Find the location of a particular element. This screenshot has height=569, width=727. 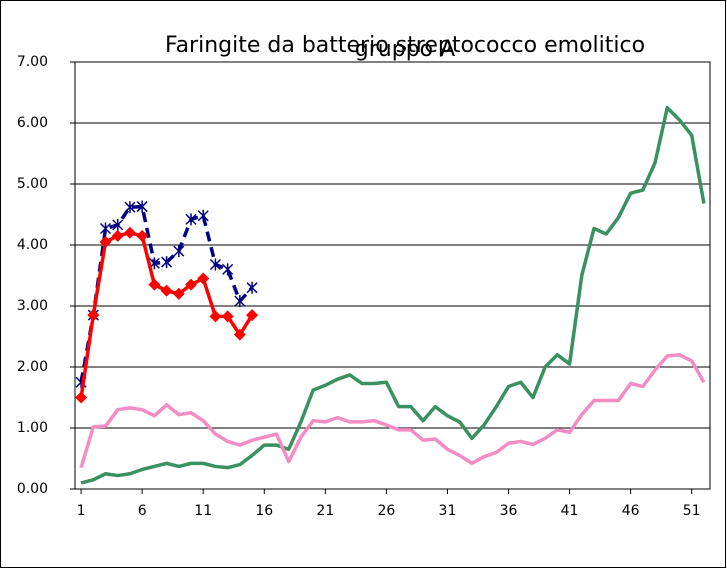

x-tick-label: 46 is located at coordinates (631, 511).